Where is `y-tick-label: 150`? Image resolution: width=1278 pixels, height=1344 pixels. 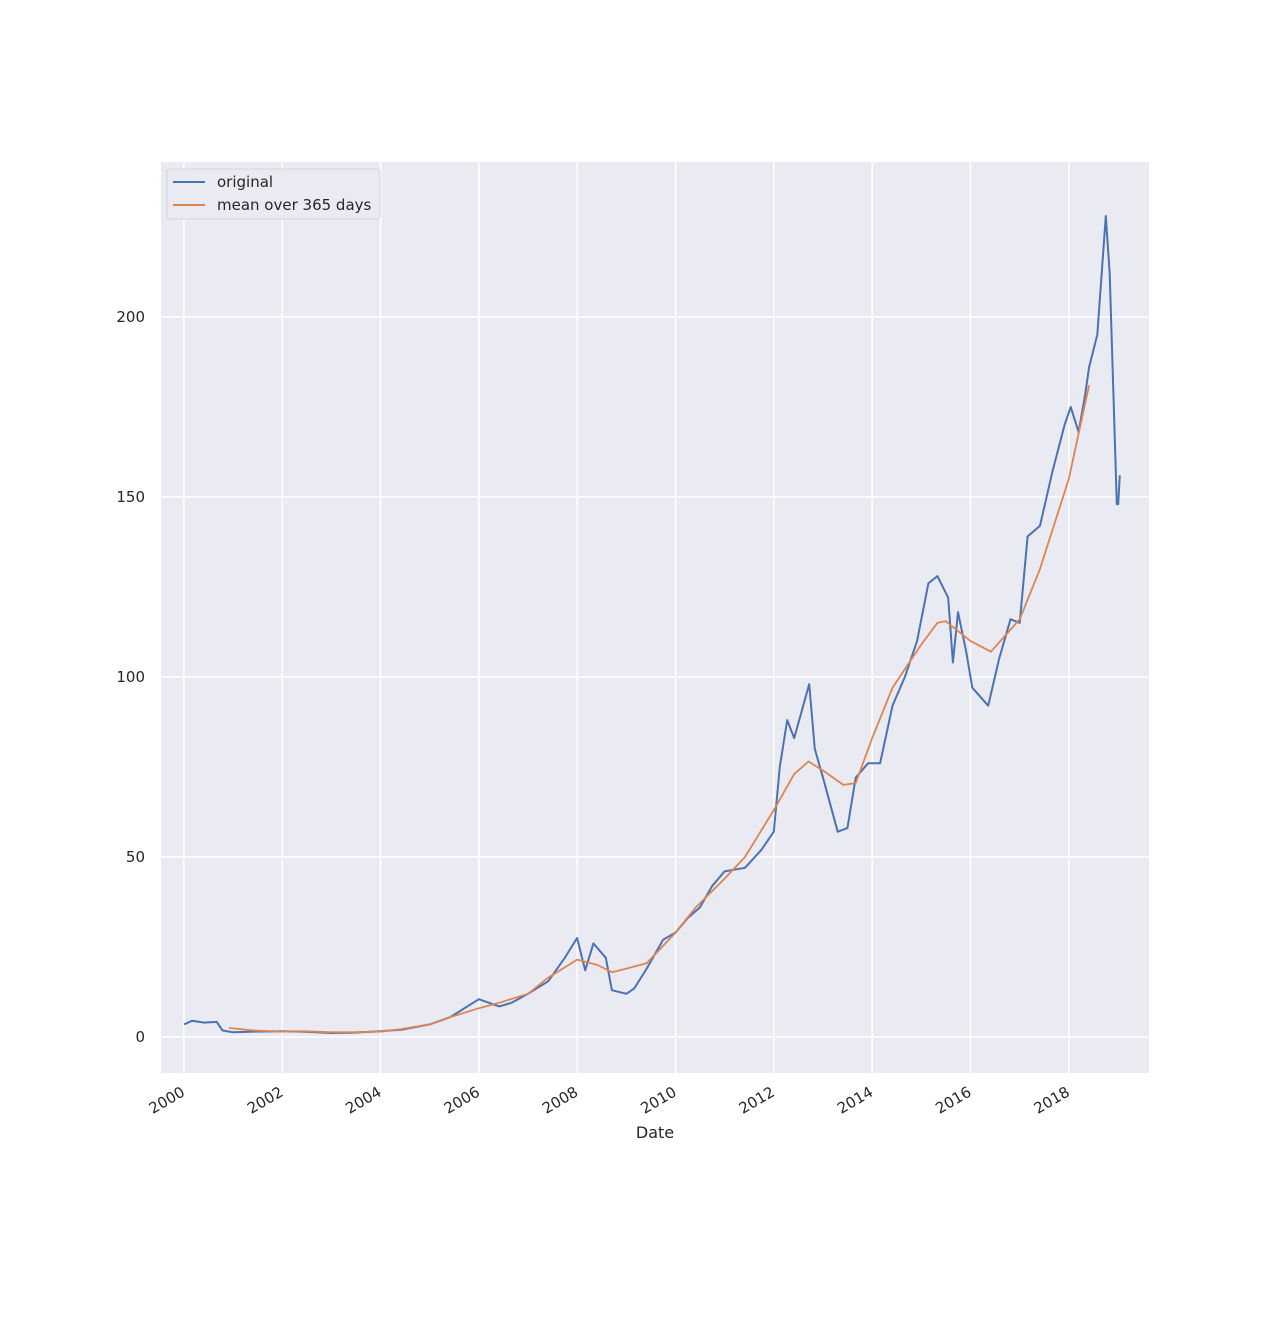
y-tick-label: 150 is located at coordinates (130, 497).